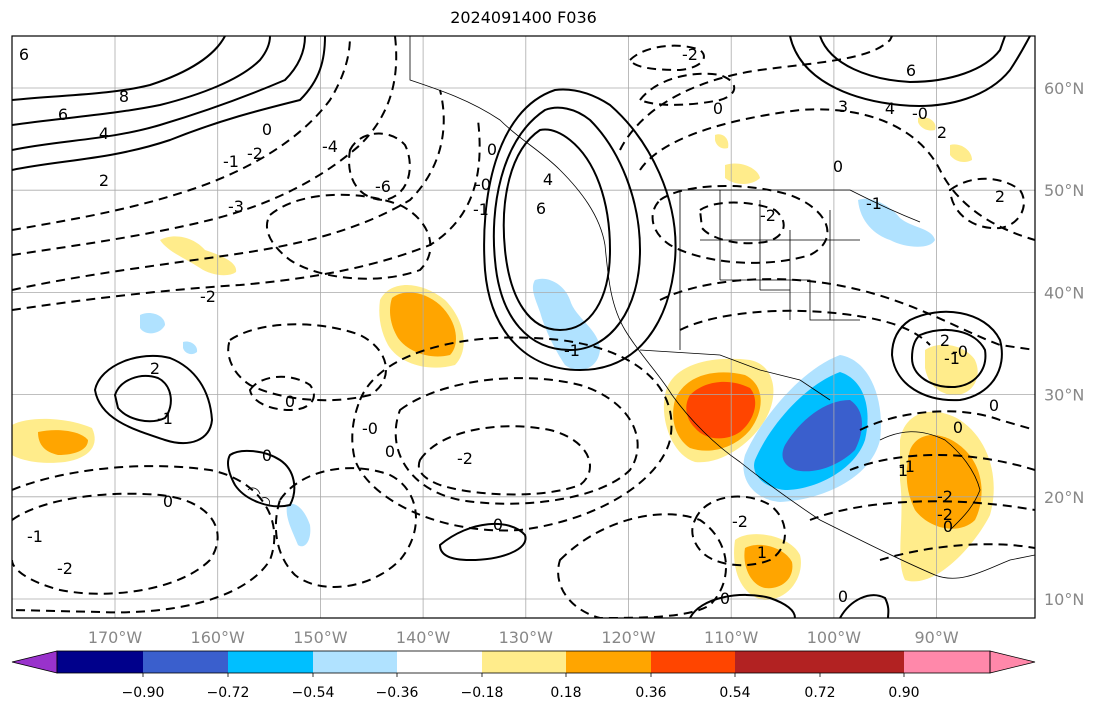 The width and height of the screenshot is (1105, 712). I want to click on border-us-mexico, so click(735, 375).